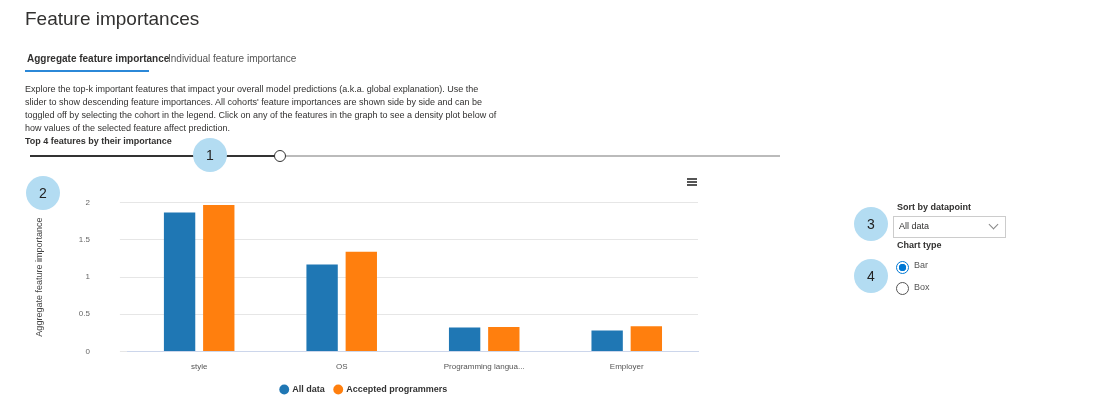 The height and width of the screenshot is (407, 1120). Describe the element at coordinates (210, 155) in the screenshot. I see `text: 1` at that location.